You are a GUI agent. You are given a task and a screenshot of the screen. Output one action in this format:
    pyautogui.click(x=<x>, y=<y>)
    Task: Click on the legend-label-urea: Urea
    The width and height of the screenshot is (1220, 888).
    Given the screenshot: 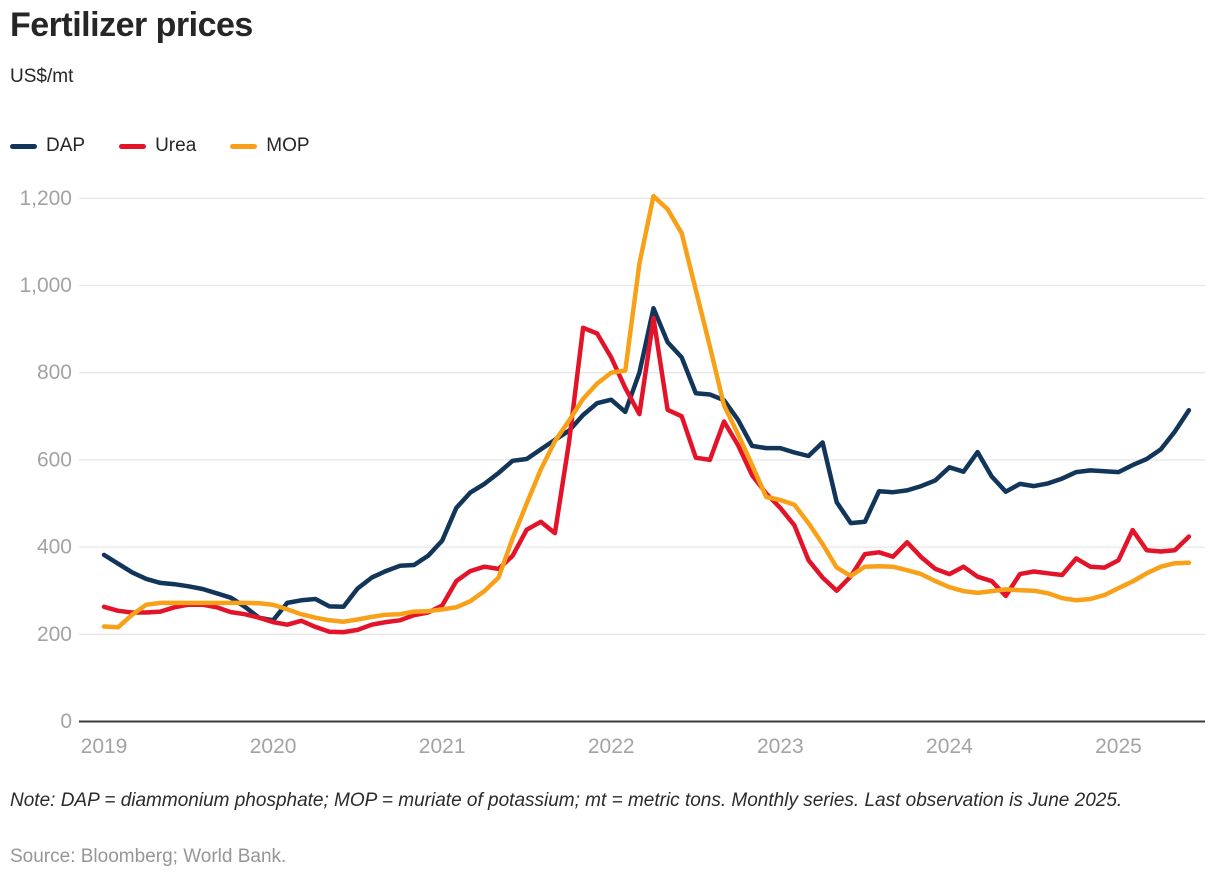 What is the action you would take?
    pyautogui.click(x=176, y=145)
    